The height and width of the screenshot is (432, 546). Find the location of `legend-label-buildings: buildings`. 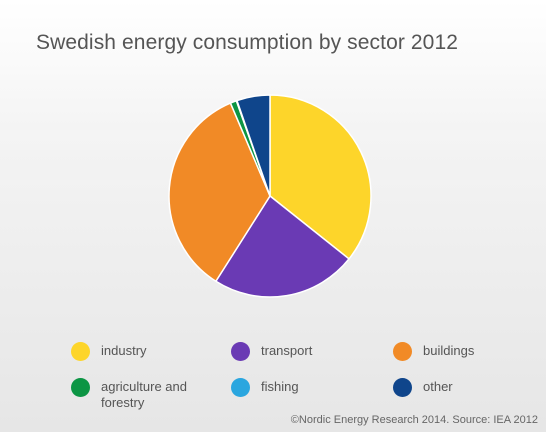

legend-label-buildings: buildings is located at coordinates (449, 350).